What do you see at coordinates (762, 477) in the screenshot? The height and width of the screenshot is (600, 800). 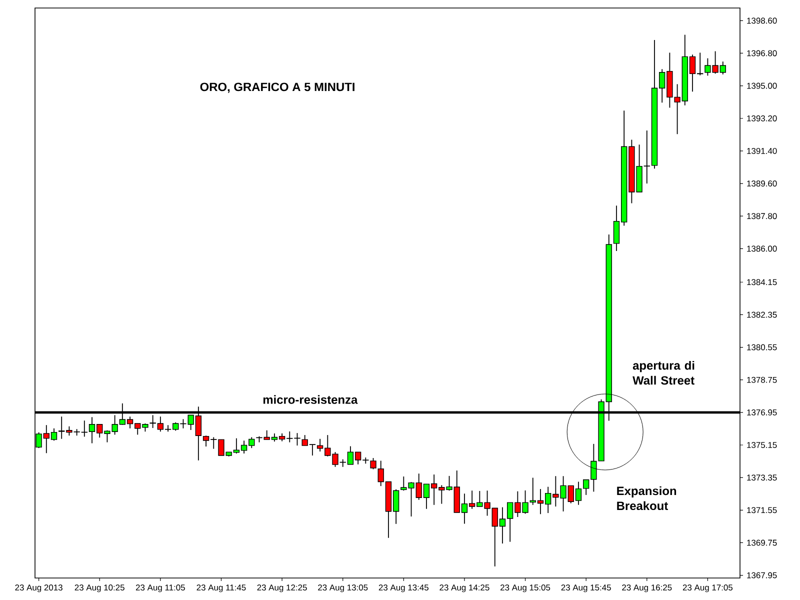 I see `y-tick-label: 1373.35` at bounding box center [762, 477].